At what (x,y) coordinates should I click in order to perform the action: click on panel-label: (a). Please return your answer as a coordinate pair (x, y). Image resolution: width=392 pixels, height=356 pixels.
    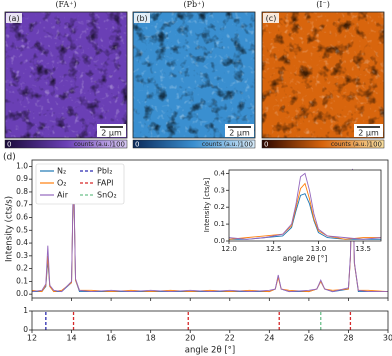
    Looking at the image, I should click on (13, 18).